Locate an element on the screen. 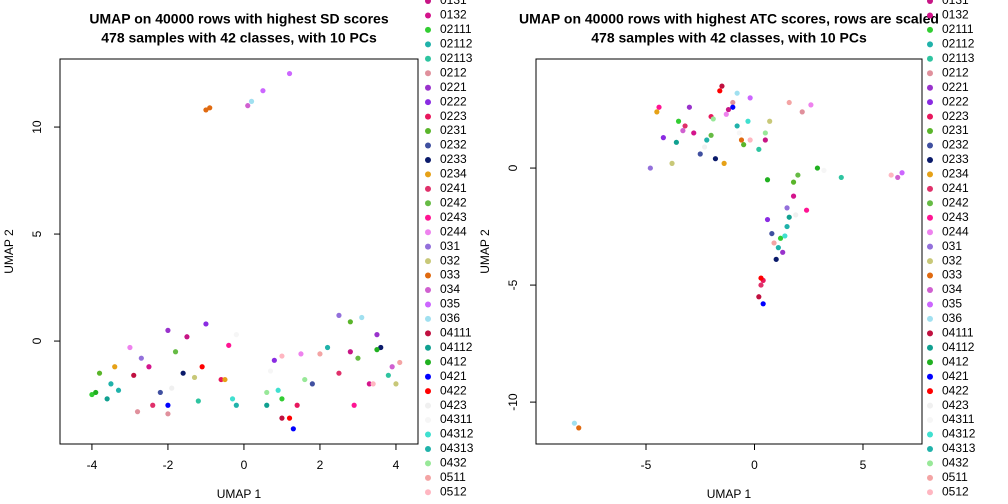 The width and height of the screenshot is (1008, 504). legend-label: 0231 is located at coordinates (453, 130).